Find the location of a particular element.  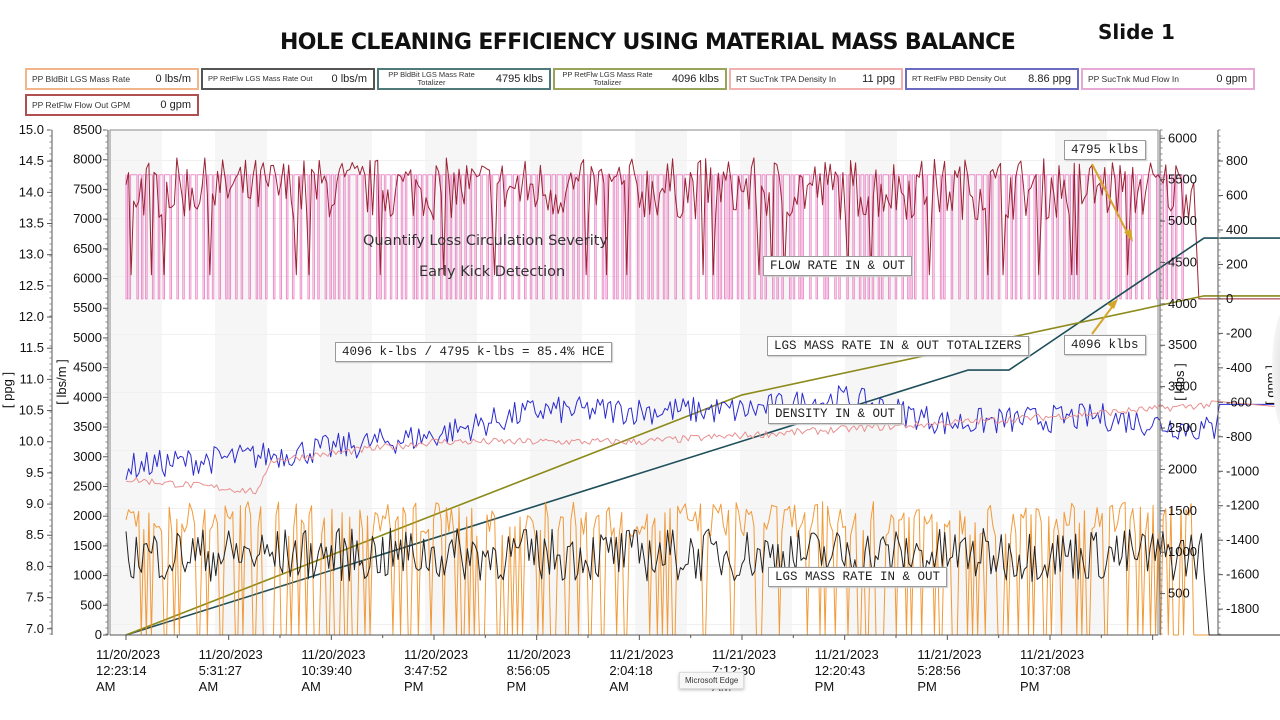

tick-label: 6500 is located at coordinates (87, 248).